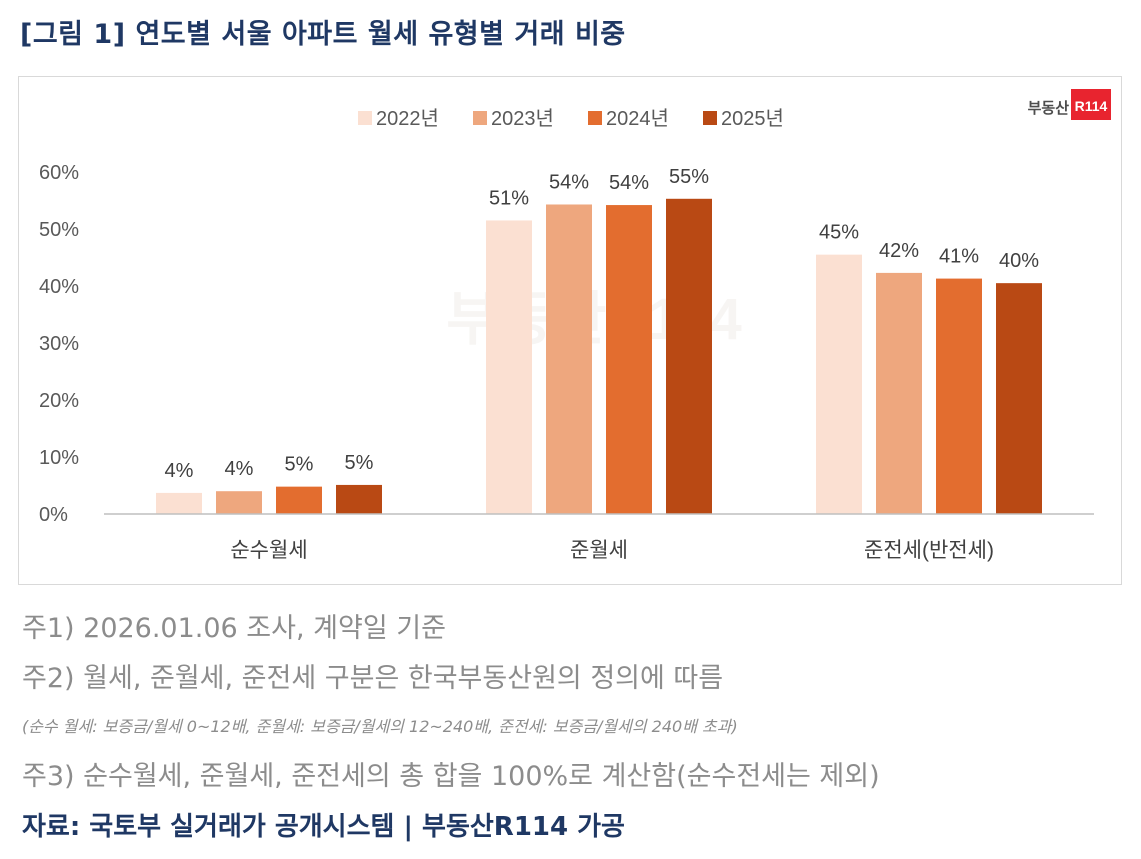  Describe the element at coordinates (53, 515) in the screenshot. I see `y-tick-label: 0%` at that location.